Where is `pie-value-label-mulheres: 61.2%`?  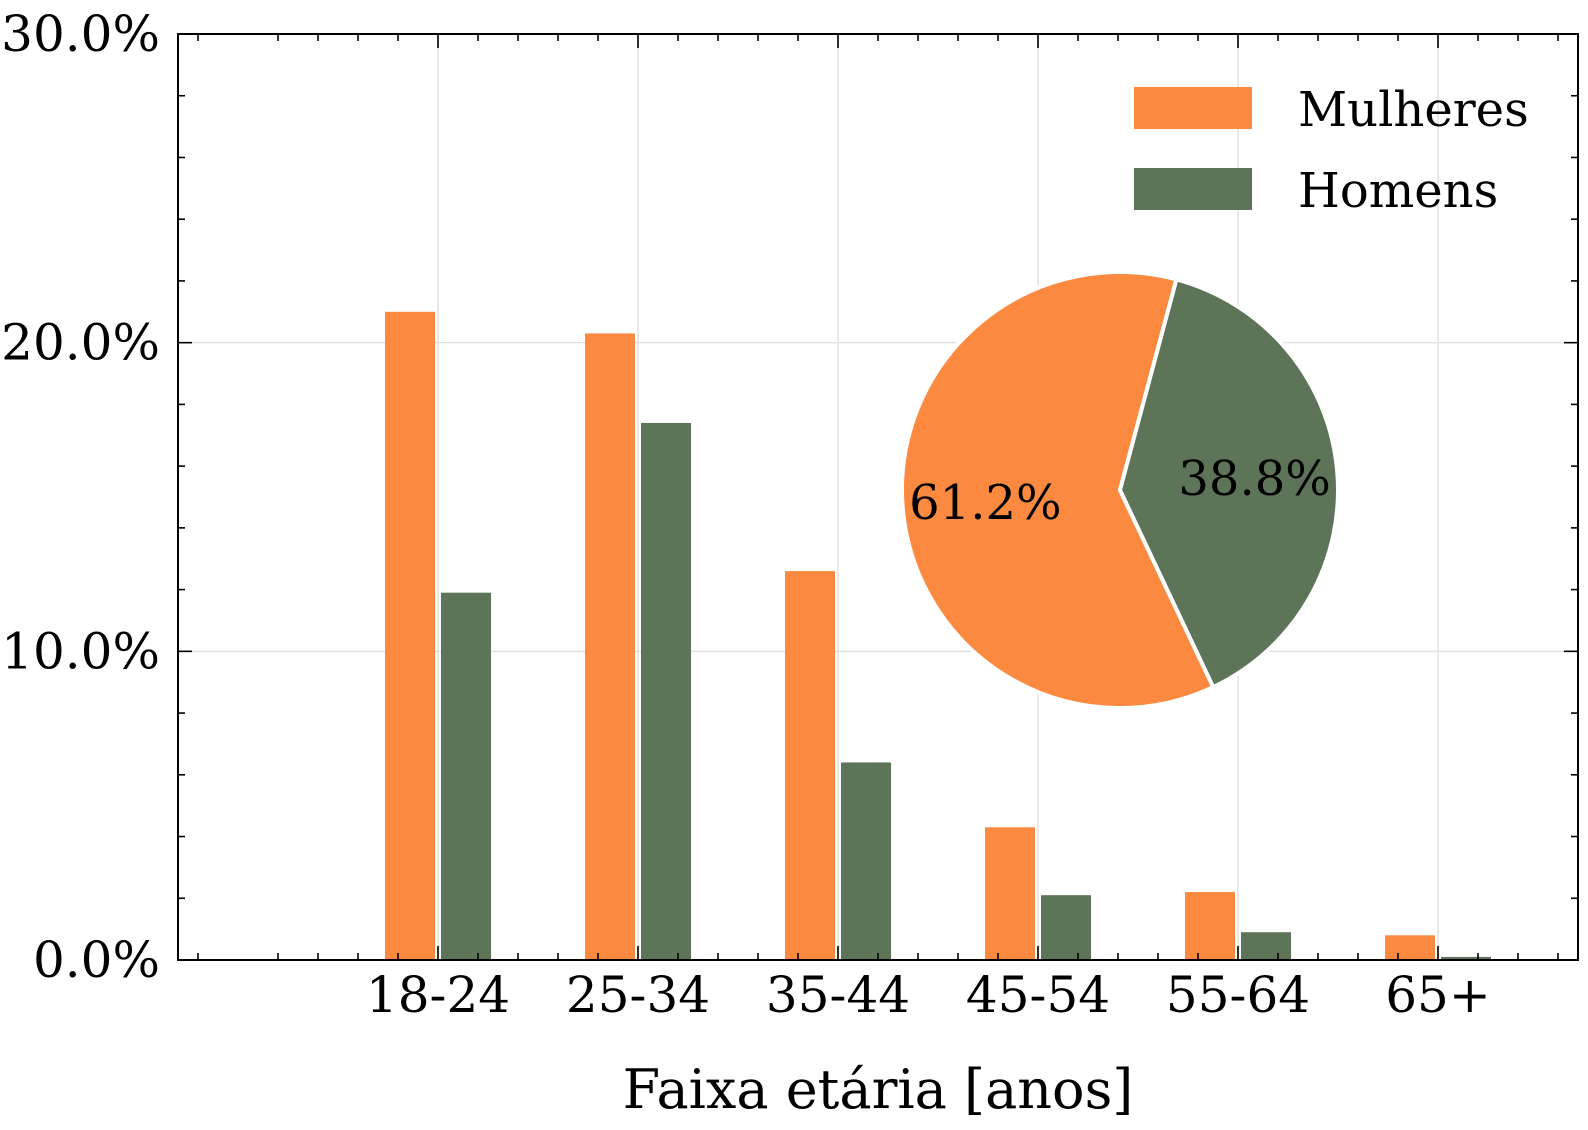 pie-value-label-mulheres: 61.2% is located at coordinates (985, 503).